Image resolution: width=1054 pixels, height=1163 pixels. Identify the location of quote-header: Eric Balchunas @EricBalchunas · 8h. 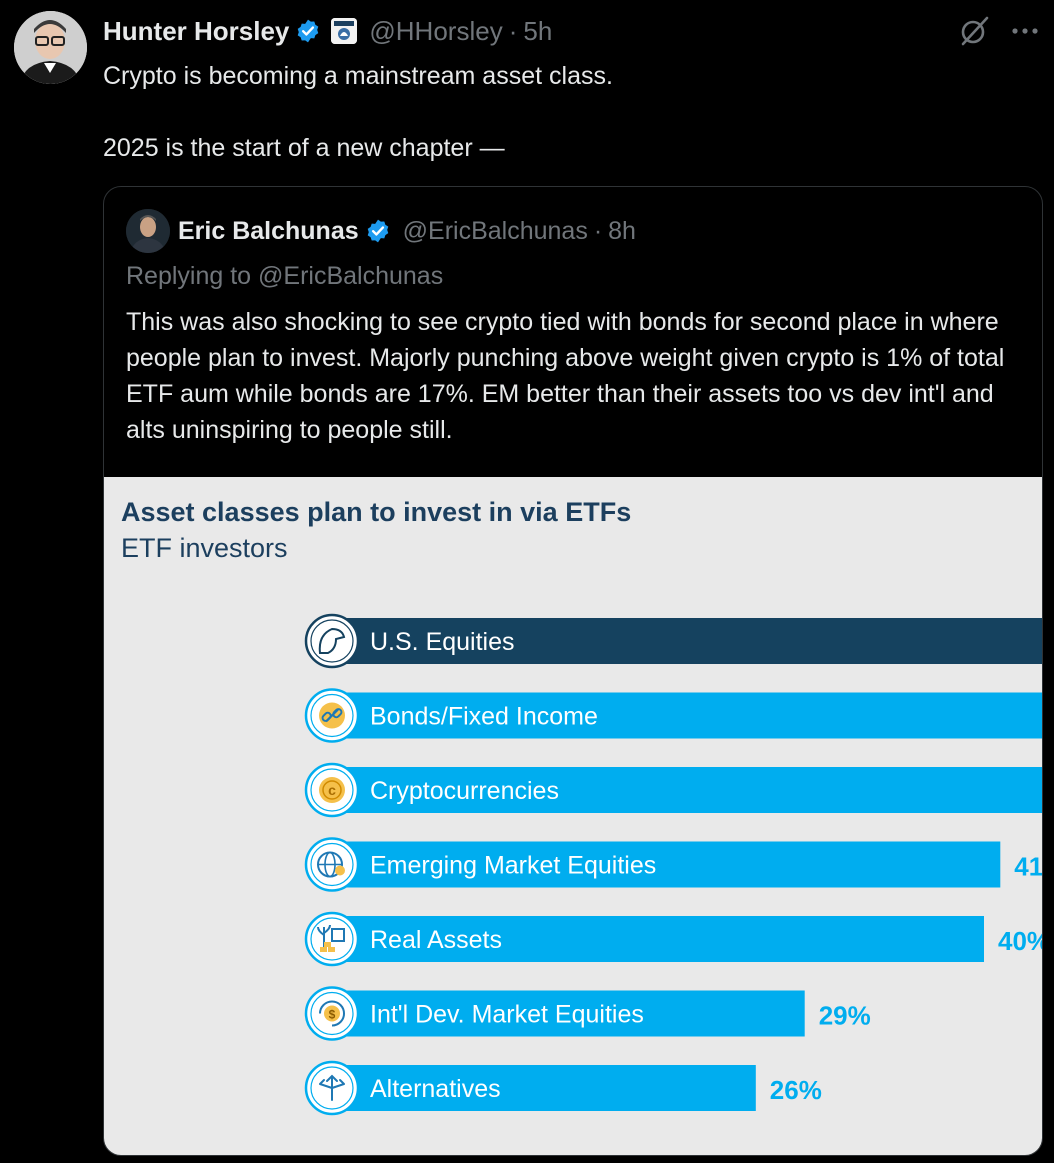
(381, 231).